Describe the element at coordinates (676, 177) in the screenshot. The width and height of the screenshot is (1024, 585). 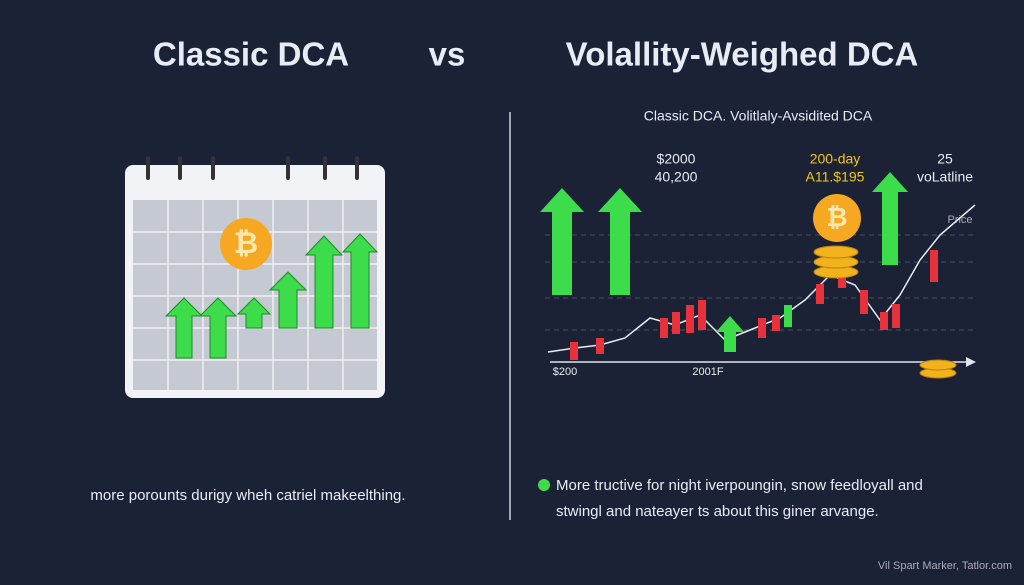
I see `label: 40,200` at that location.